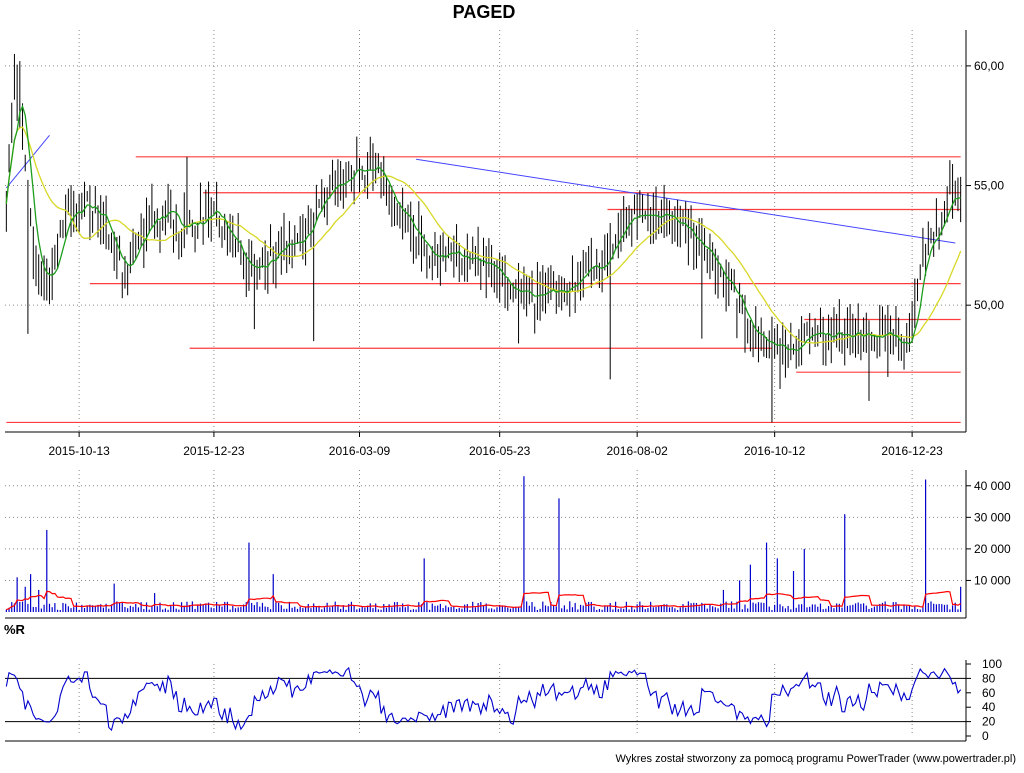  What do you see at coordinates (360, 451) in the screenshot?
I see `date-tick-label: 2016-03-09` at bounding box center [360, 451].